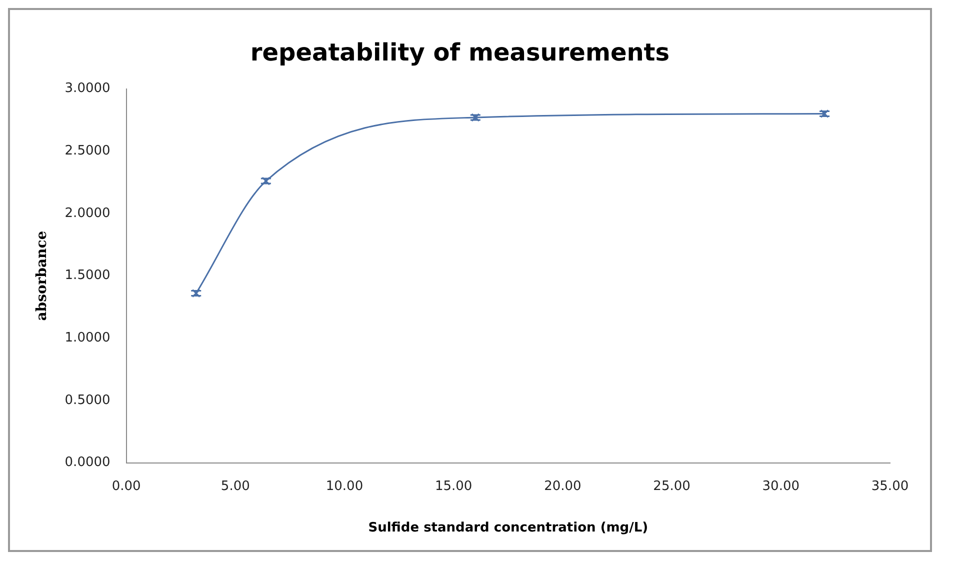 The image size is (960, 580). Describe the element at coordinates (508, 528) in the screenshot. I see `x-axis-title: Sulfide standard concentration (mg/L)` at that location.